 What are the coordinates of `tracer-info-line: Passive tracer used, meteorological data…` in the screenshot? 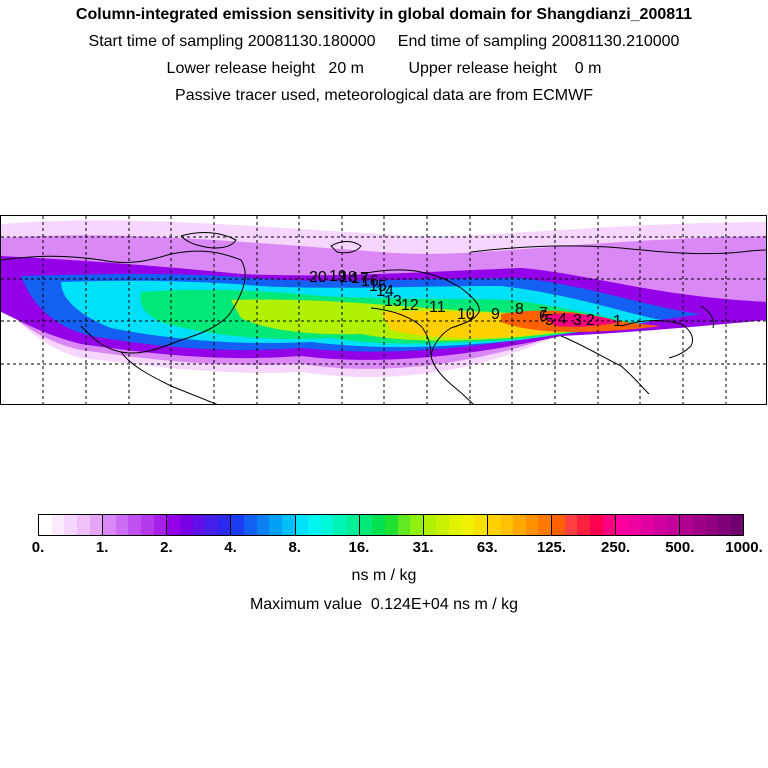 It's located at (384, 95).